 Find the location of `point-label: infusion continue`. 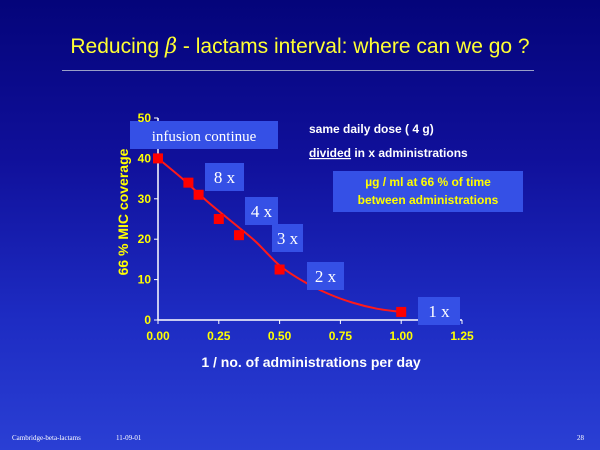

point-label: infusion continue is located at coordinates (204, 135).